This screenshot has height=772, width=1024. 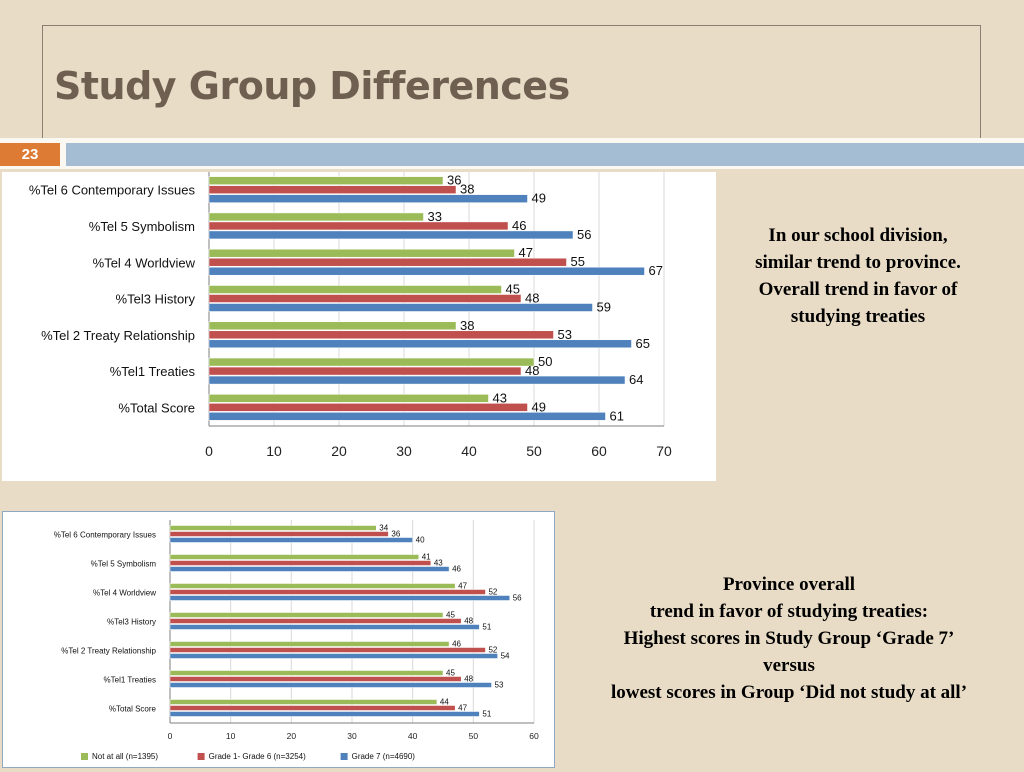 What do you see at coordinates (534, 736) in the screenshot?
I see `x-tick-label: 60` at bounding box center [534, 736].